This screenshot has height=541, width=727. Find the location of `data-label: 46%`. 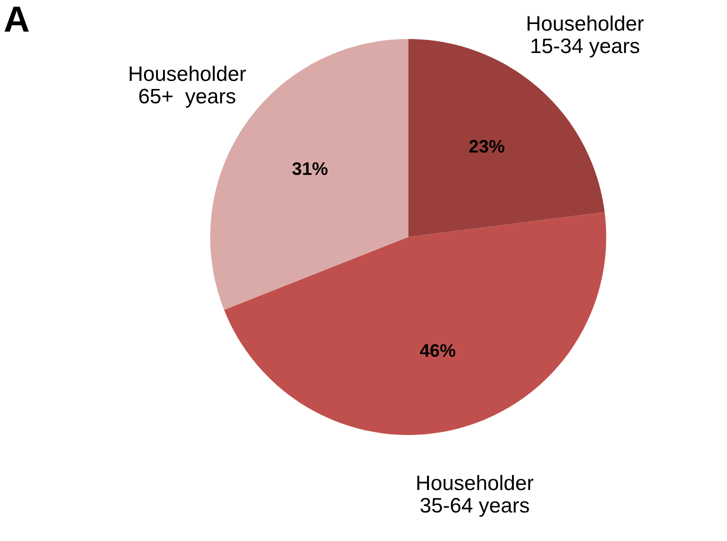

data-label: 46% is located at coordinates (438, 350).